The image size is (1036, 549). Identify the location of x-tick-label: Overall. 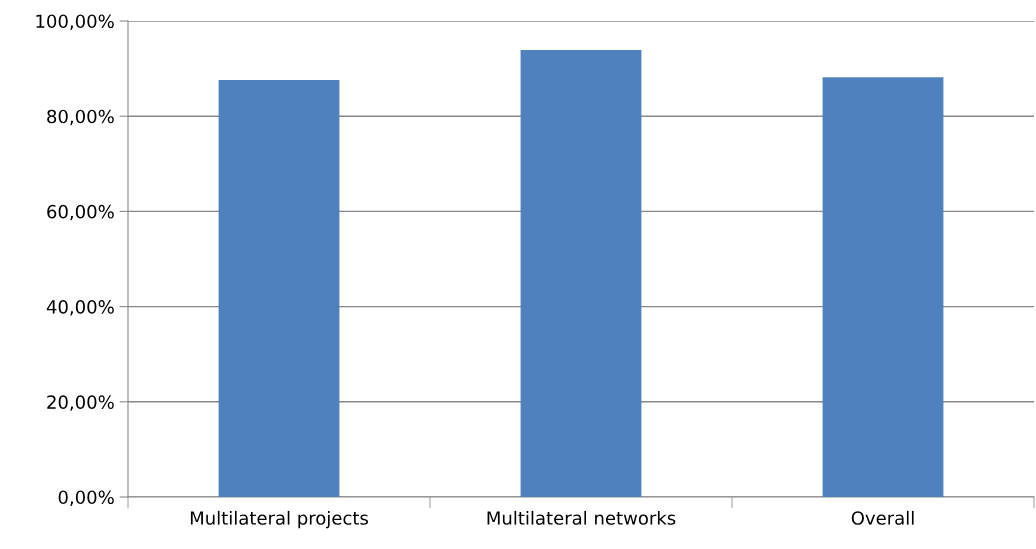
(882, 517).